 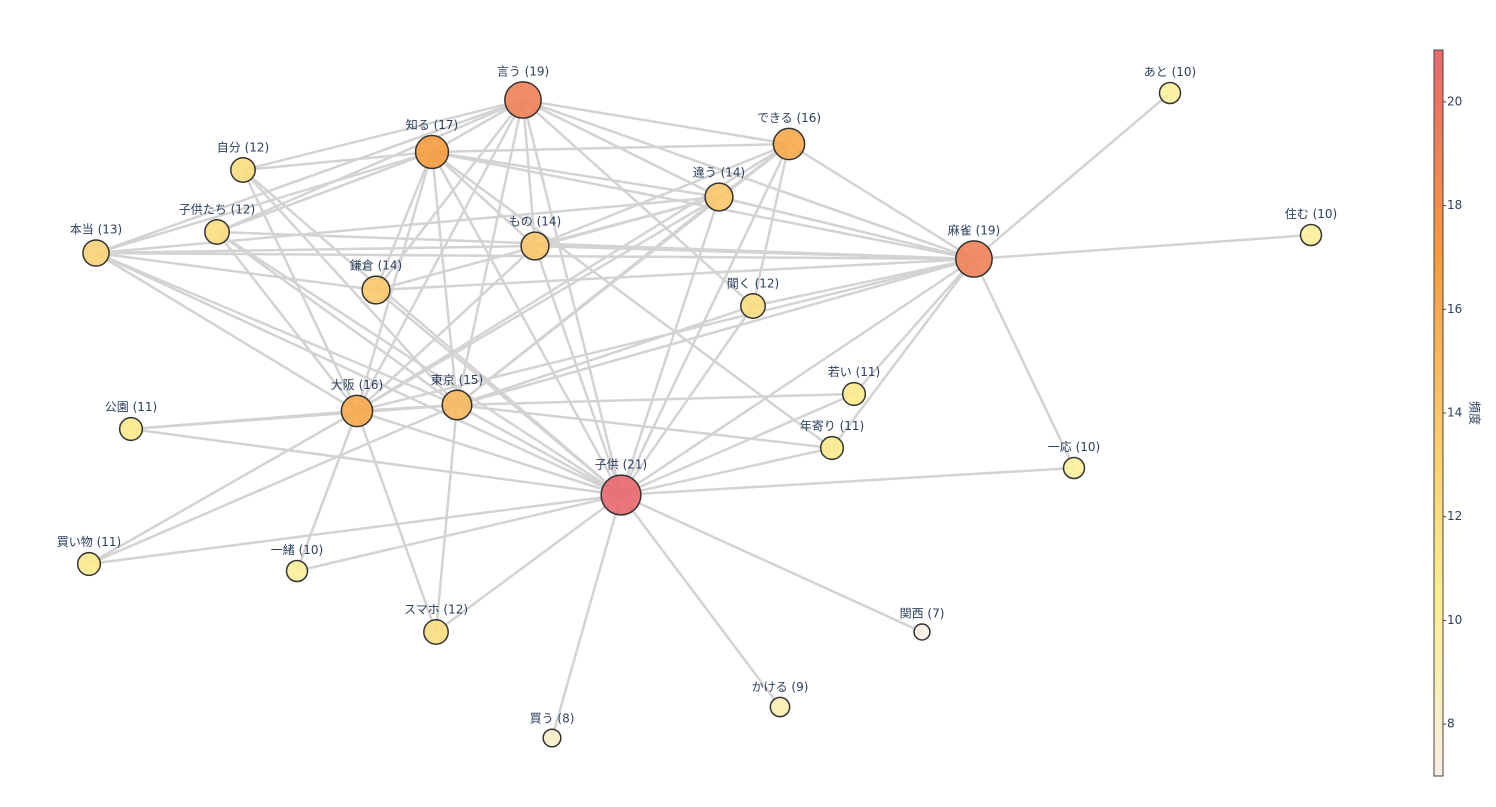 I want to click on colorbar-tick-label: 20, so click(x=1454, y=101).